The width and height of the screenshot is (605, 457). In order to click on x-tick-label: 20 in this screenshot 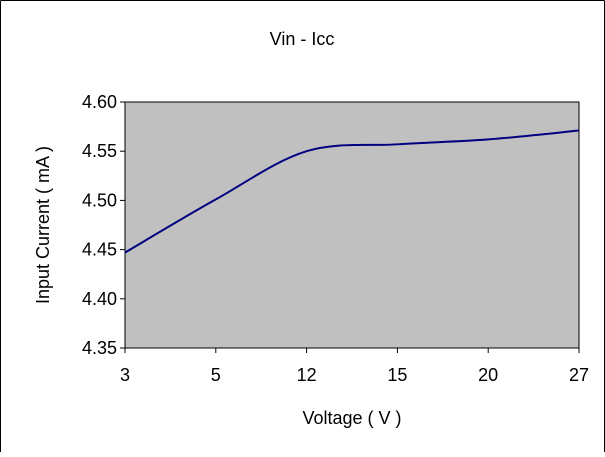, I will do `click(488, 375)`.